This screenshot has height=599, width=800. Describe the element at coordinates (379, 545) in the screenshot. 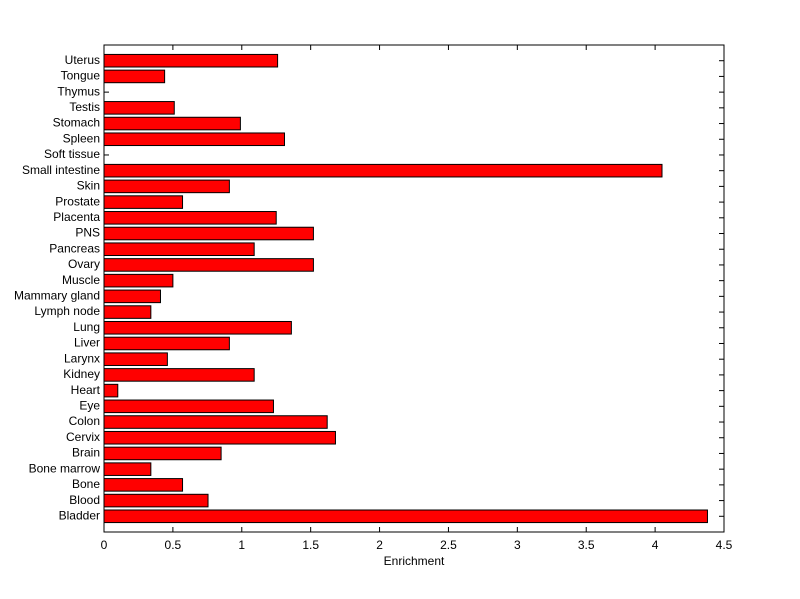

I see `x-tick-label: 2` at that location.